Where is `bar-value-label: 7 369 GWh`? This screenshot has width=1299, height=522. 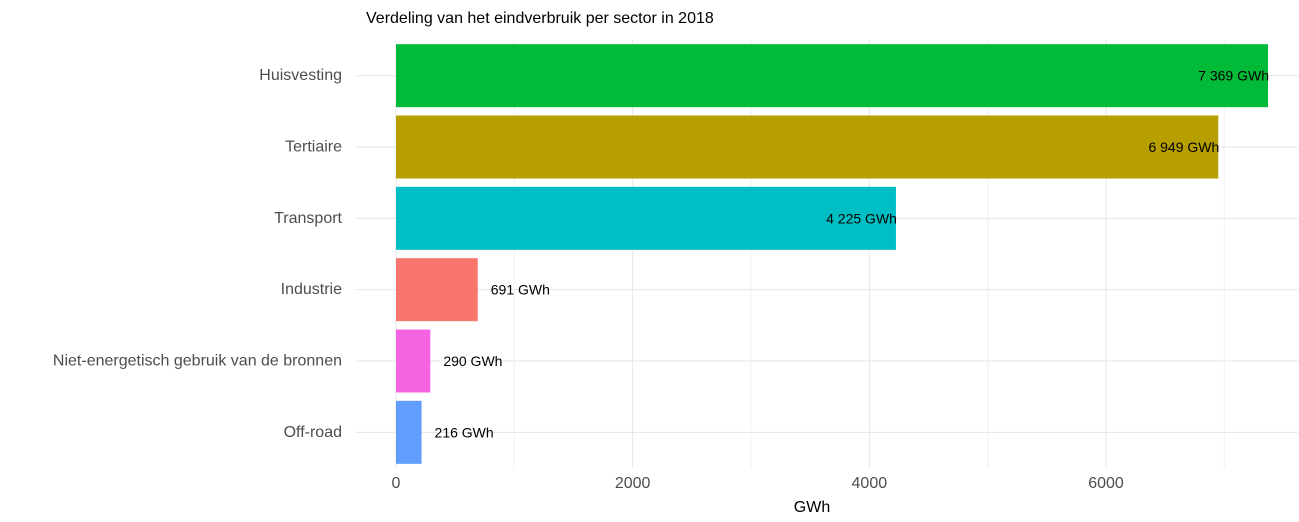
bar-value-label: 7 369 GWh is located at coordinates (1233, 76).